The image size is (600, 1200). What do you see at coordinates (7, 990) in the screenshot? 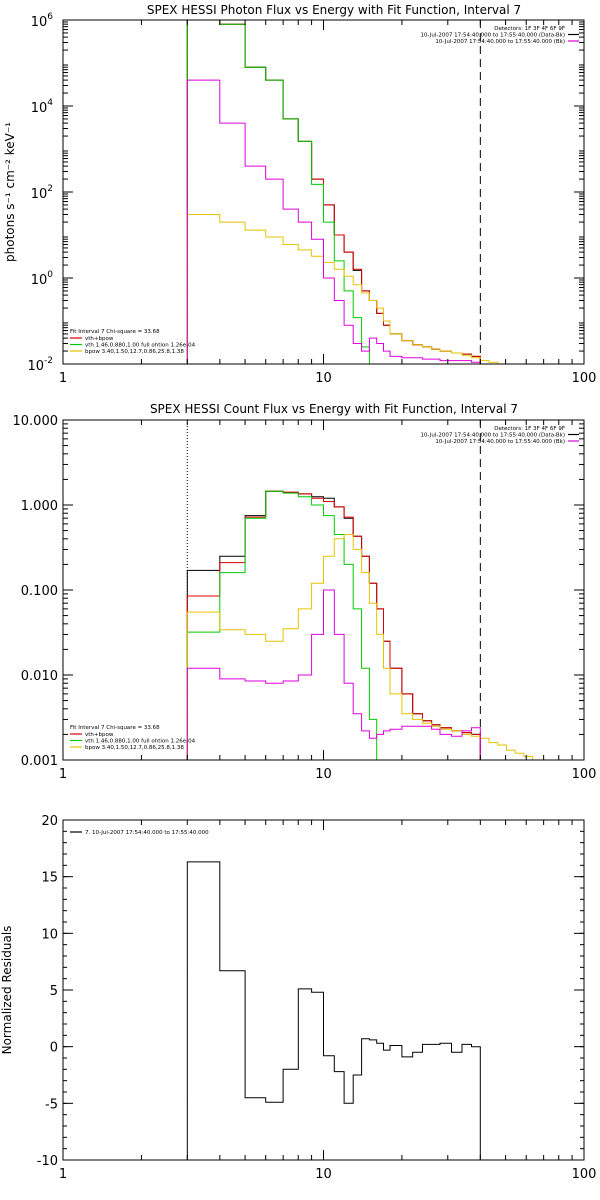
I see `y-axis-label: Normalized Residuals` at bounding box center [7, 990].